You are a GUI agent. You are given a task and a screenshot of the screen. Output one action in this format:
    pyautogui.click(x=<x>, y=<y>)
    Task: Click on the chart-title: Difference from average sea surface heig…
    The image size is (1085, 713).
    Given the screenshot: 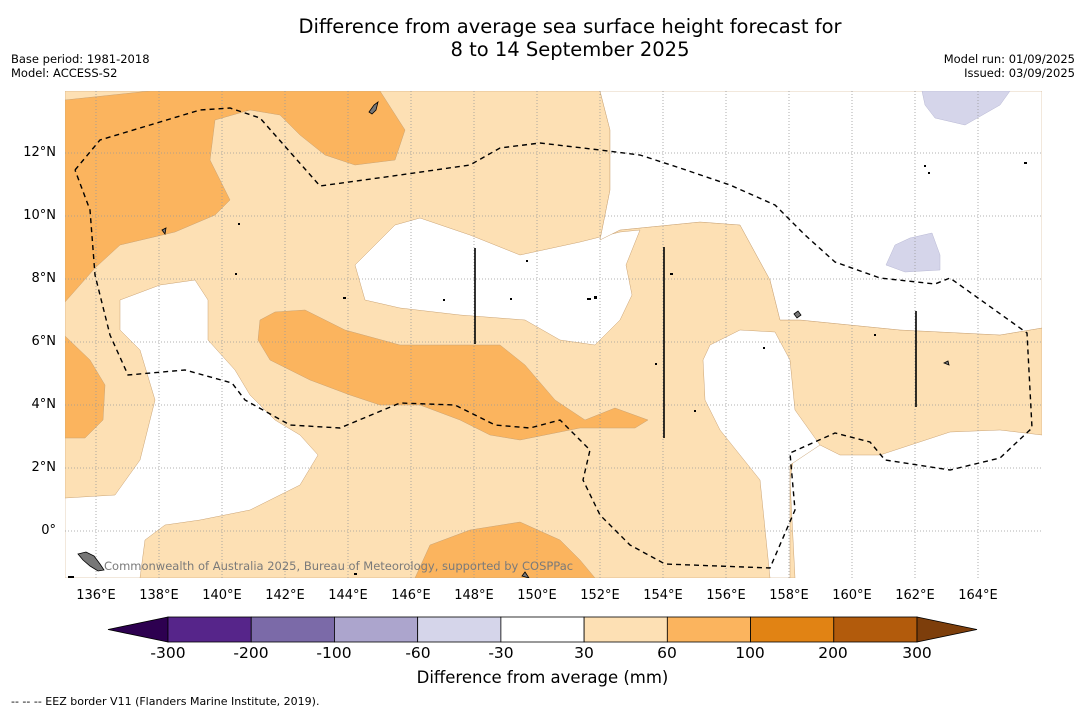 What is the action you would take?
    pyautogui.click(x=542, y=38)
    